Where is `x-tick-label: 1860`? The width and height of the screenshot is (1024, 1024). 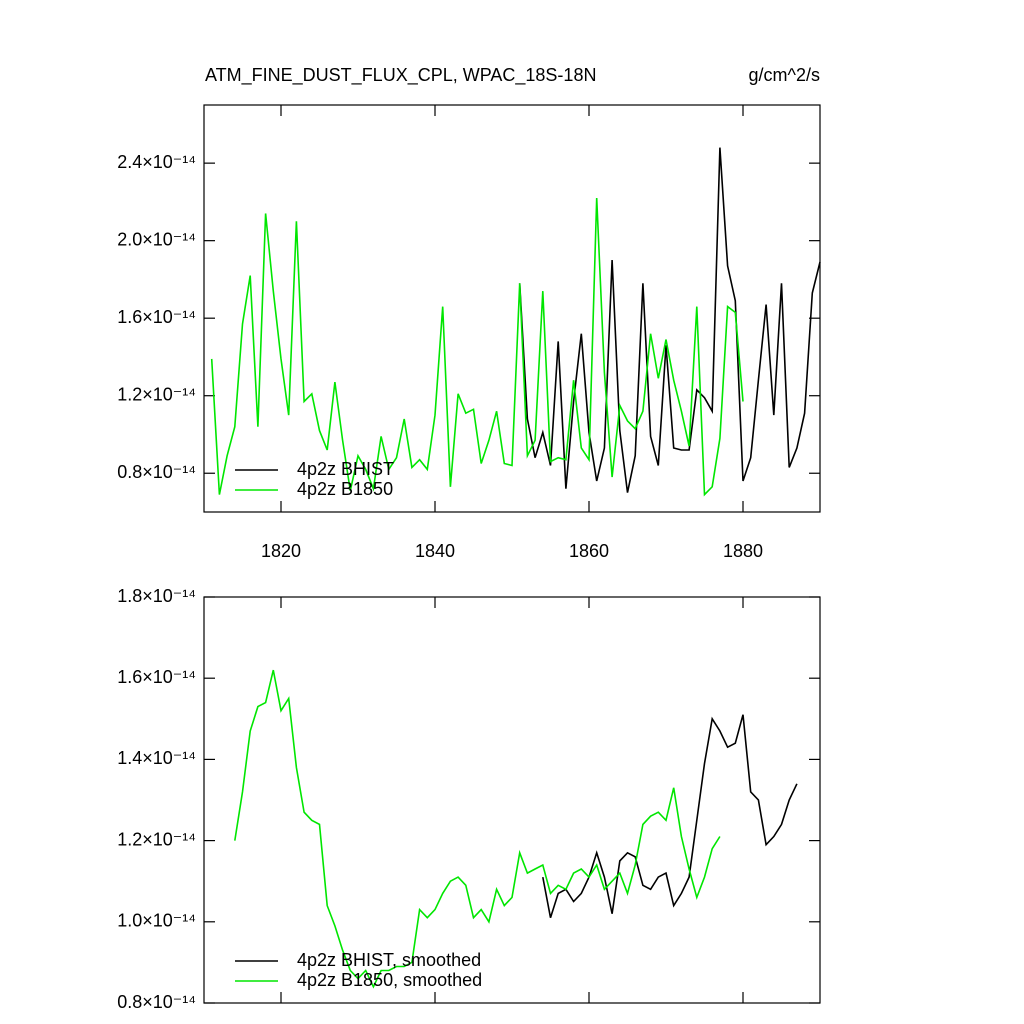 x-tick-label: 1860 is located at coordinates (589, 551).